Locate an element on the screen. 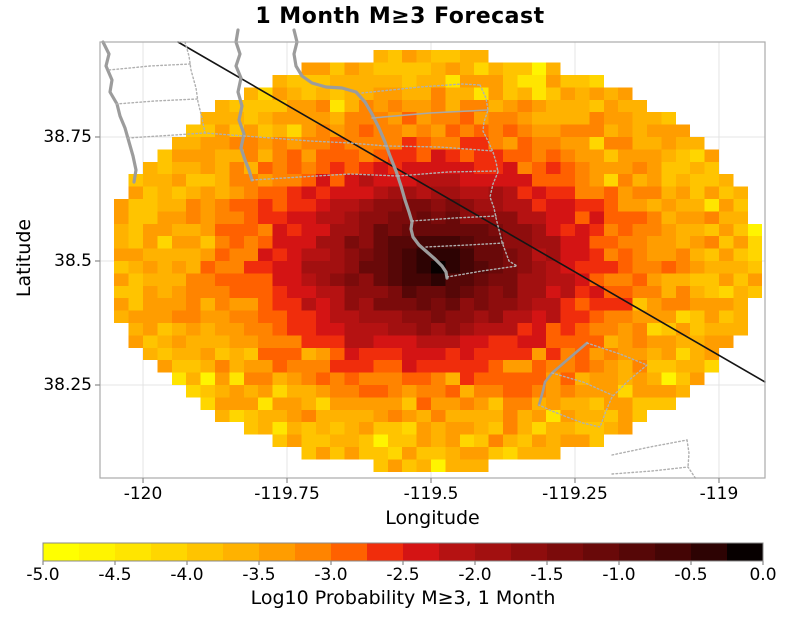  colorbar-label: Log10 Probability M≥3, 1 Month is located at coordinates (403, 598).